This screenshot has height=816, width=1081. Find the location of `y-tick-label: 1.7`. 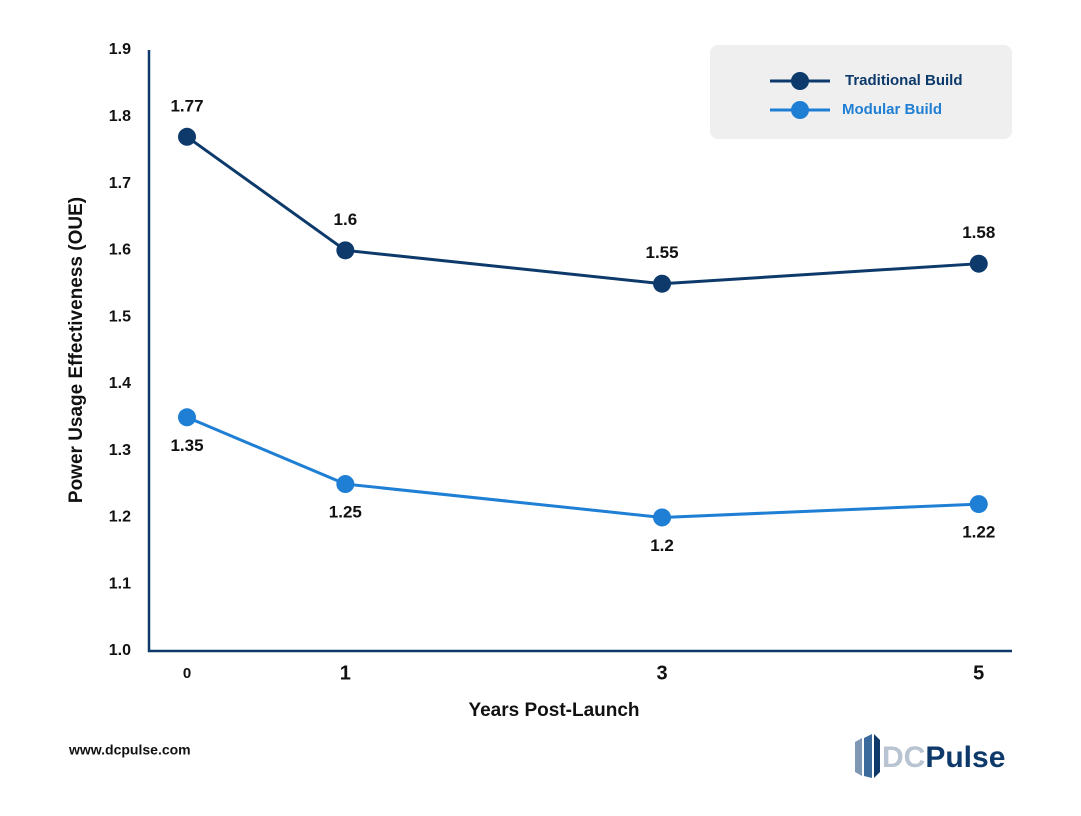

y-tick-label: 1.7 is located at coordinates (120, 183).